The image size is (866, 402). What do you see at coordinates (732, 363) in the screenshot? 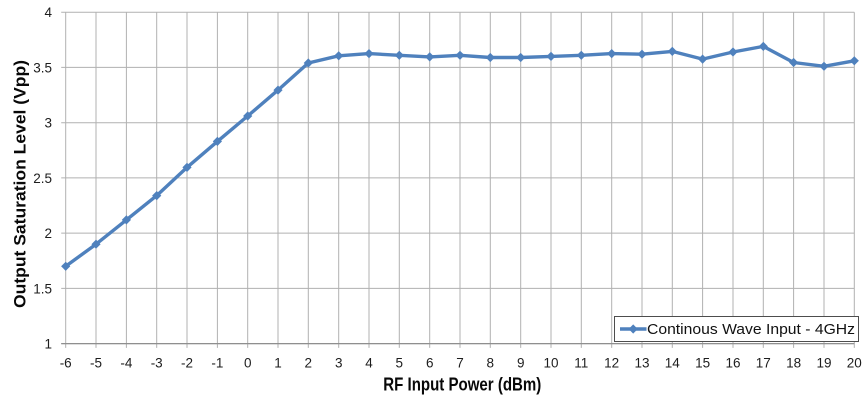
I see `svg-text: 16` at bounding box center [732, 363].